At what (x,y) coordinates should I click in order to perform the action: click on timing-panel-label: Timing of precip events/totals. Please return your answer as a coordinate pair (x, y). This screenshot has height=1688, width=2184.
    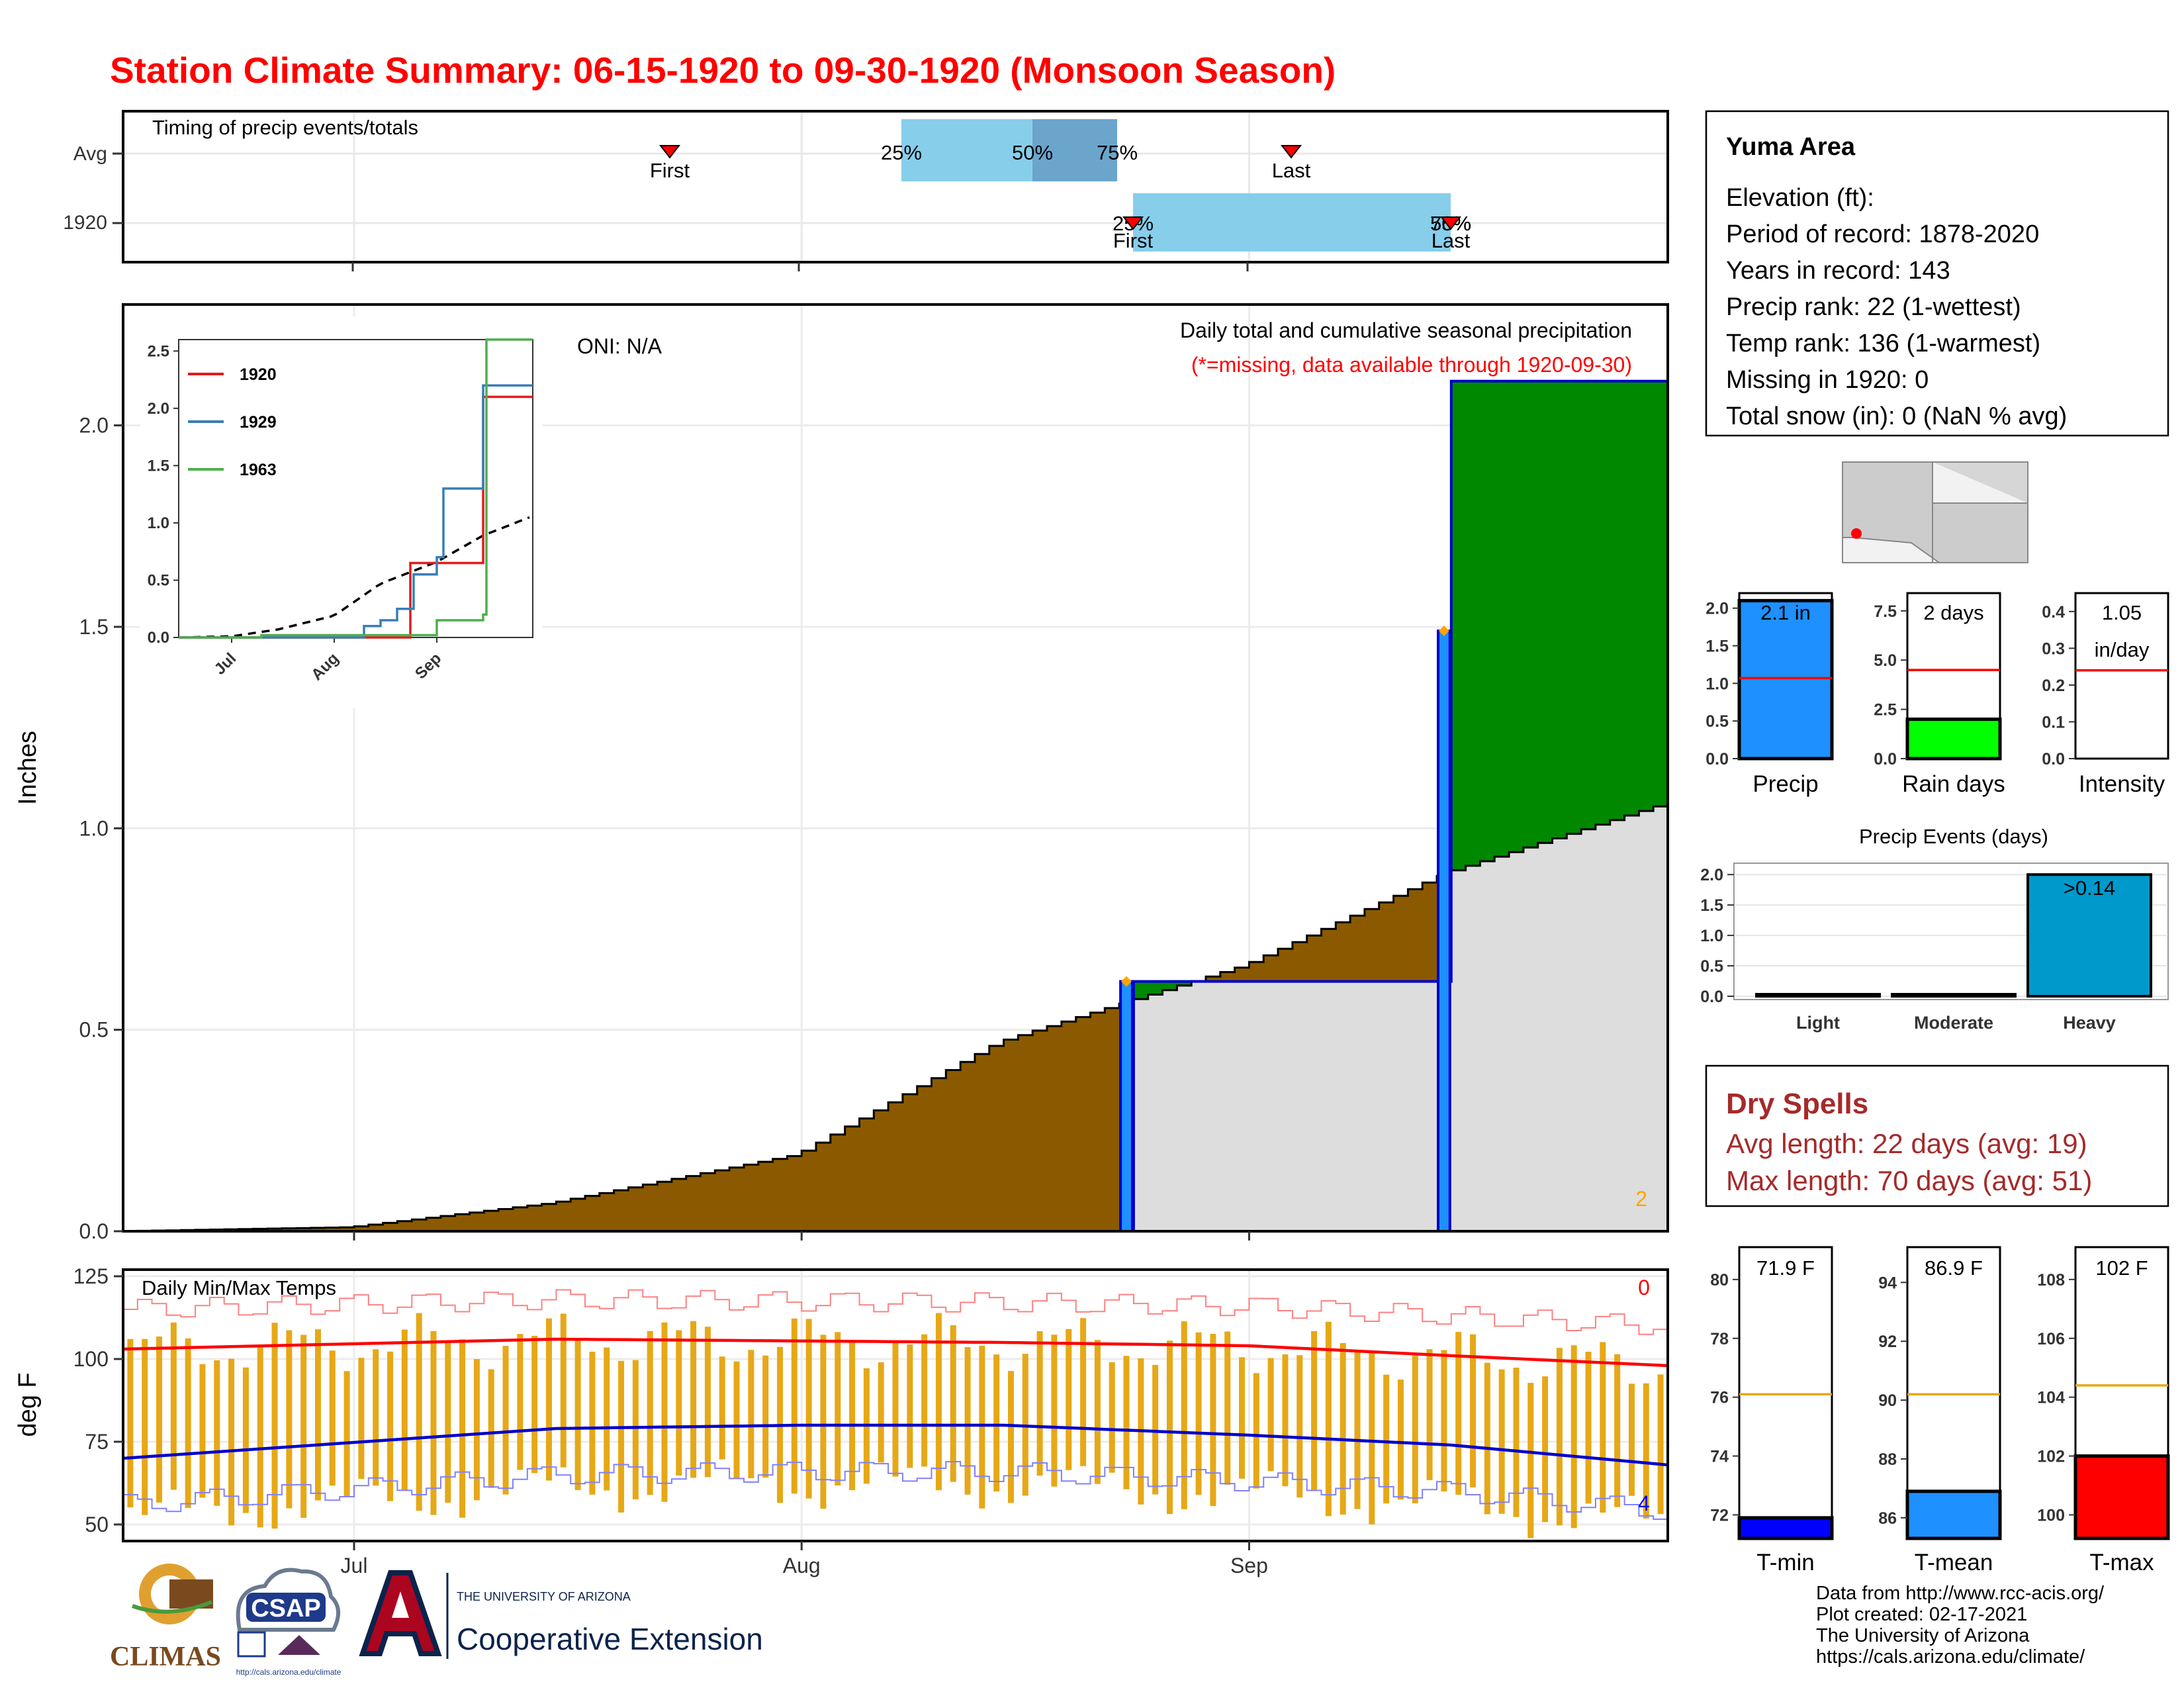
    Looking at the image, I should click on (285, 127).